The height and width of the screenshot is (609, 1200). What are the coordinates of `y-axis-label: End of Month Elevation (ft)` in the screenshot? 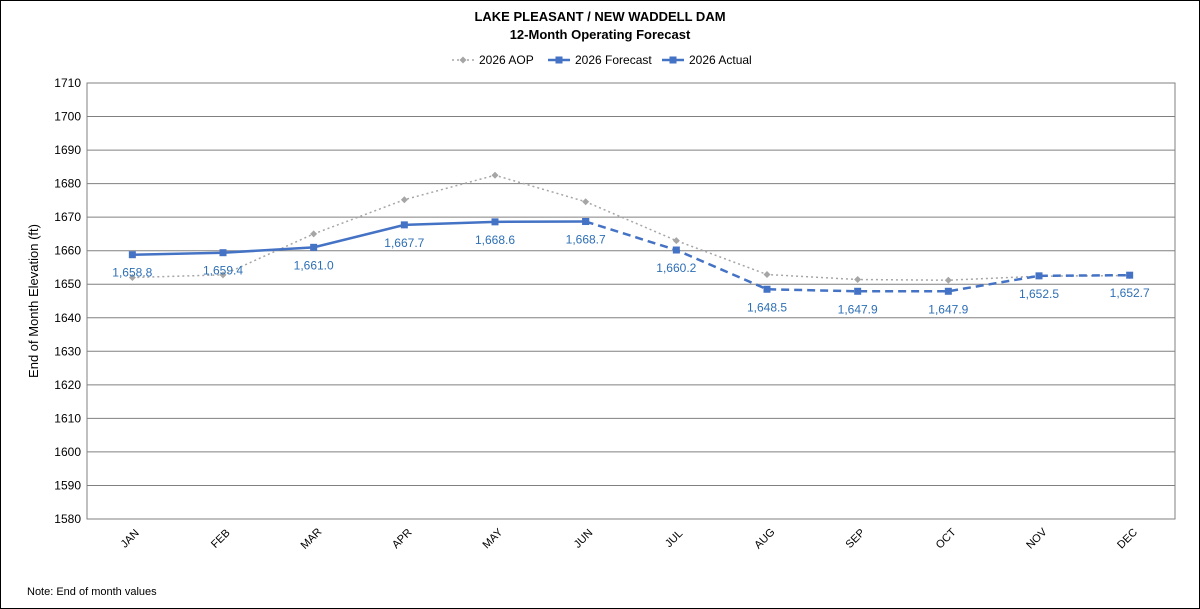 It's located at (33, 301).